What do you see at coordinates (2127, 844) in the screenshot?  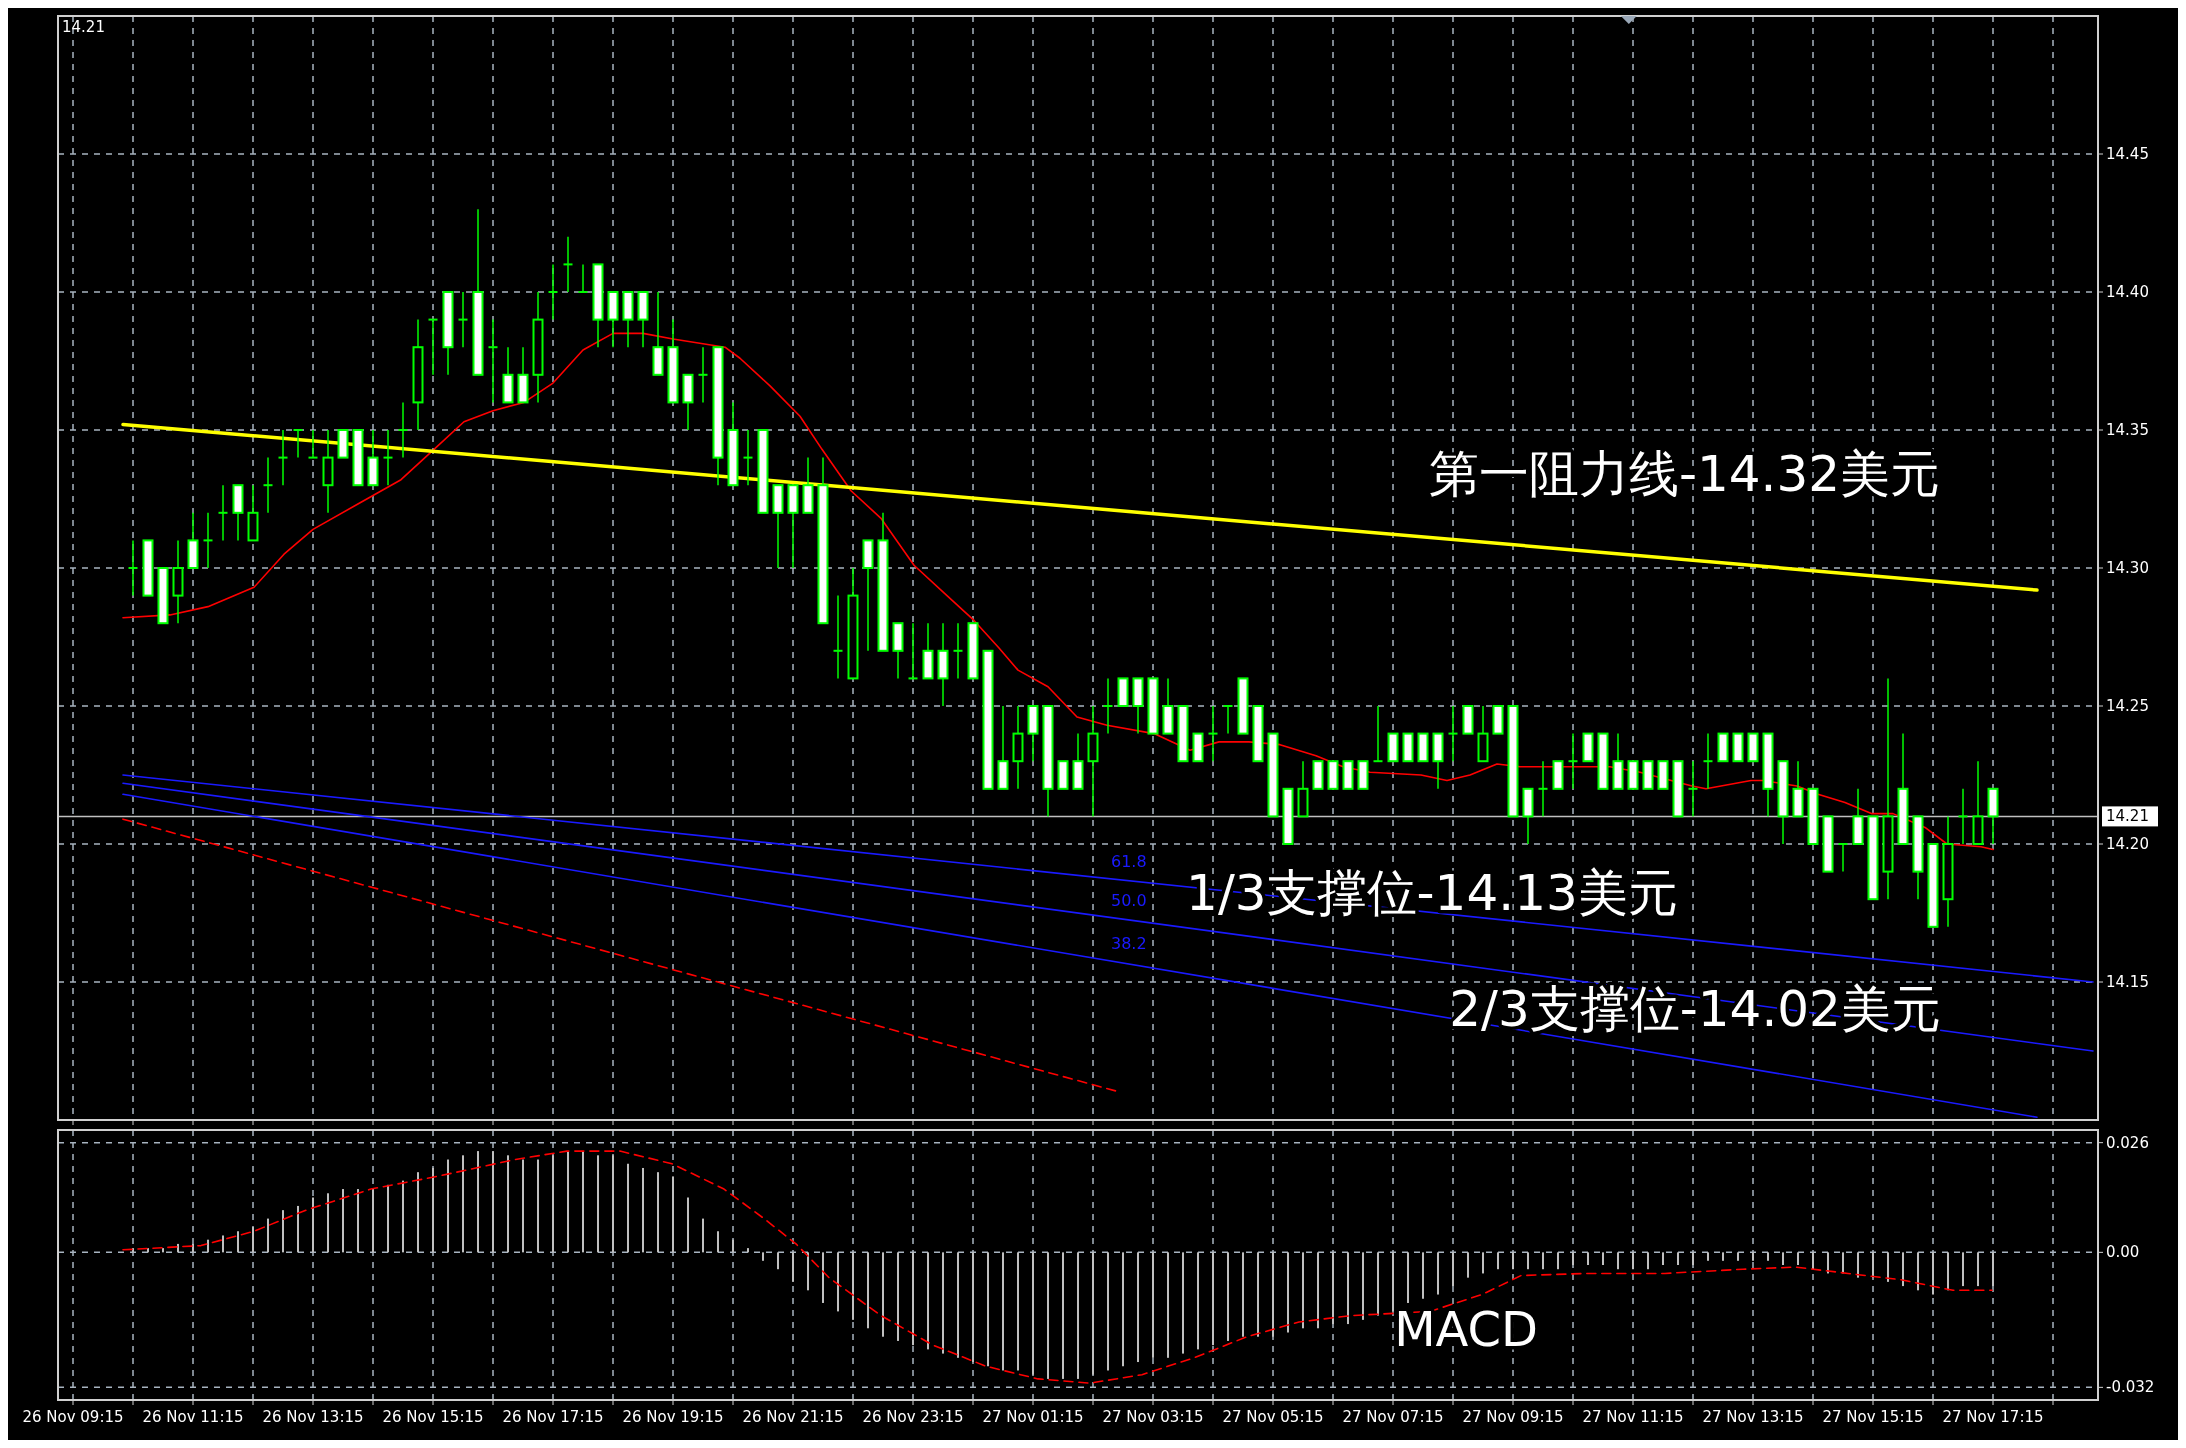 I see `y-tick-label: 14.20` at bounding box center [2127, 844].